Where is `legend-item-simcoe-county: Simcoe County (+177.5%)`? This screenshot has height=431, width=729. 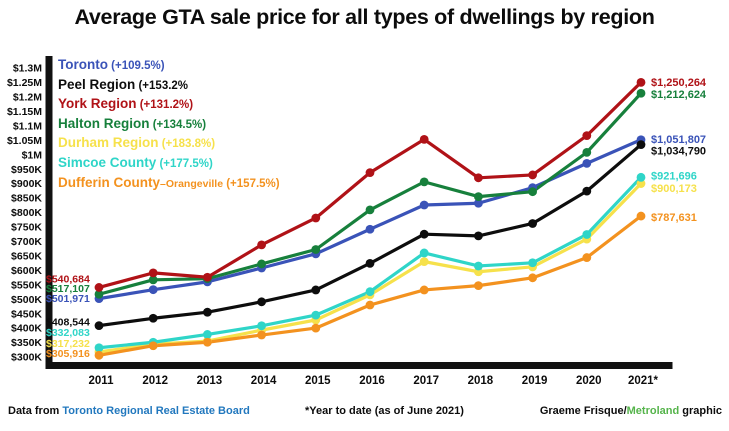 legend-item-simcoe-county: Simcoe County (+177.5%) is located at coordinates (169, 164).